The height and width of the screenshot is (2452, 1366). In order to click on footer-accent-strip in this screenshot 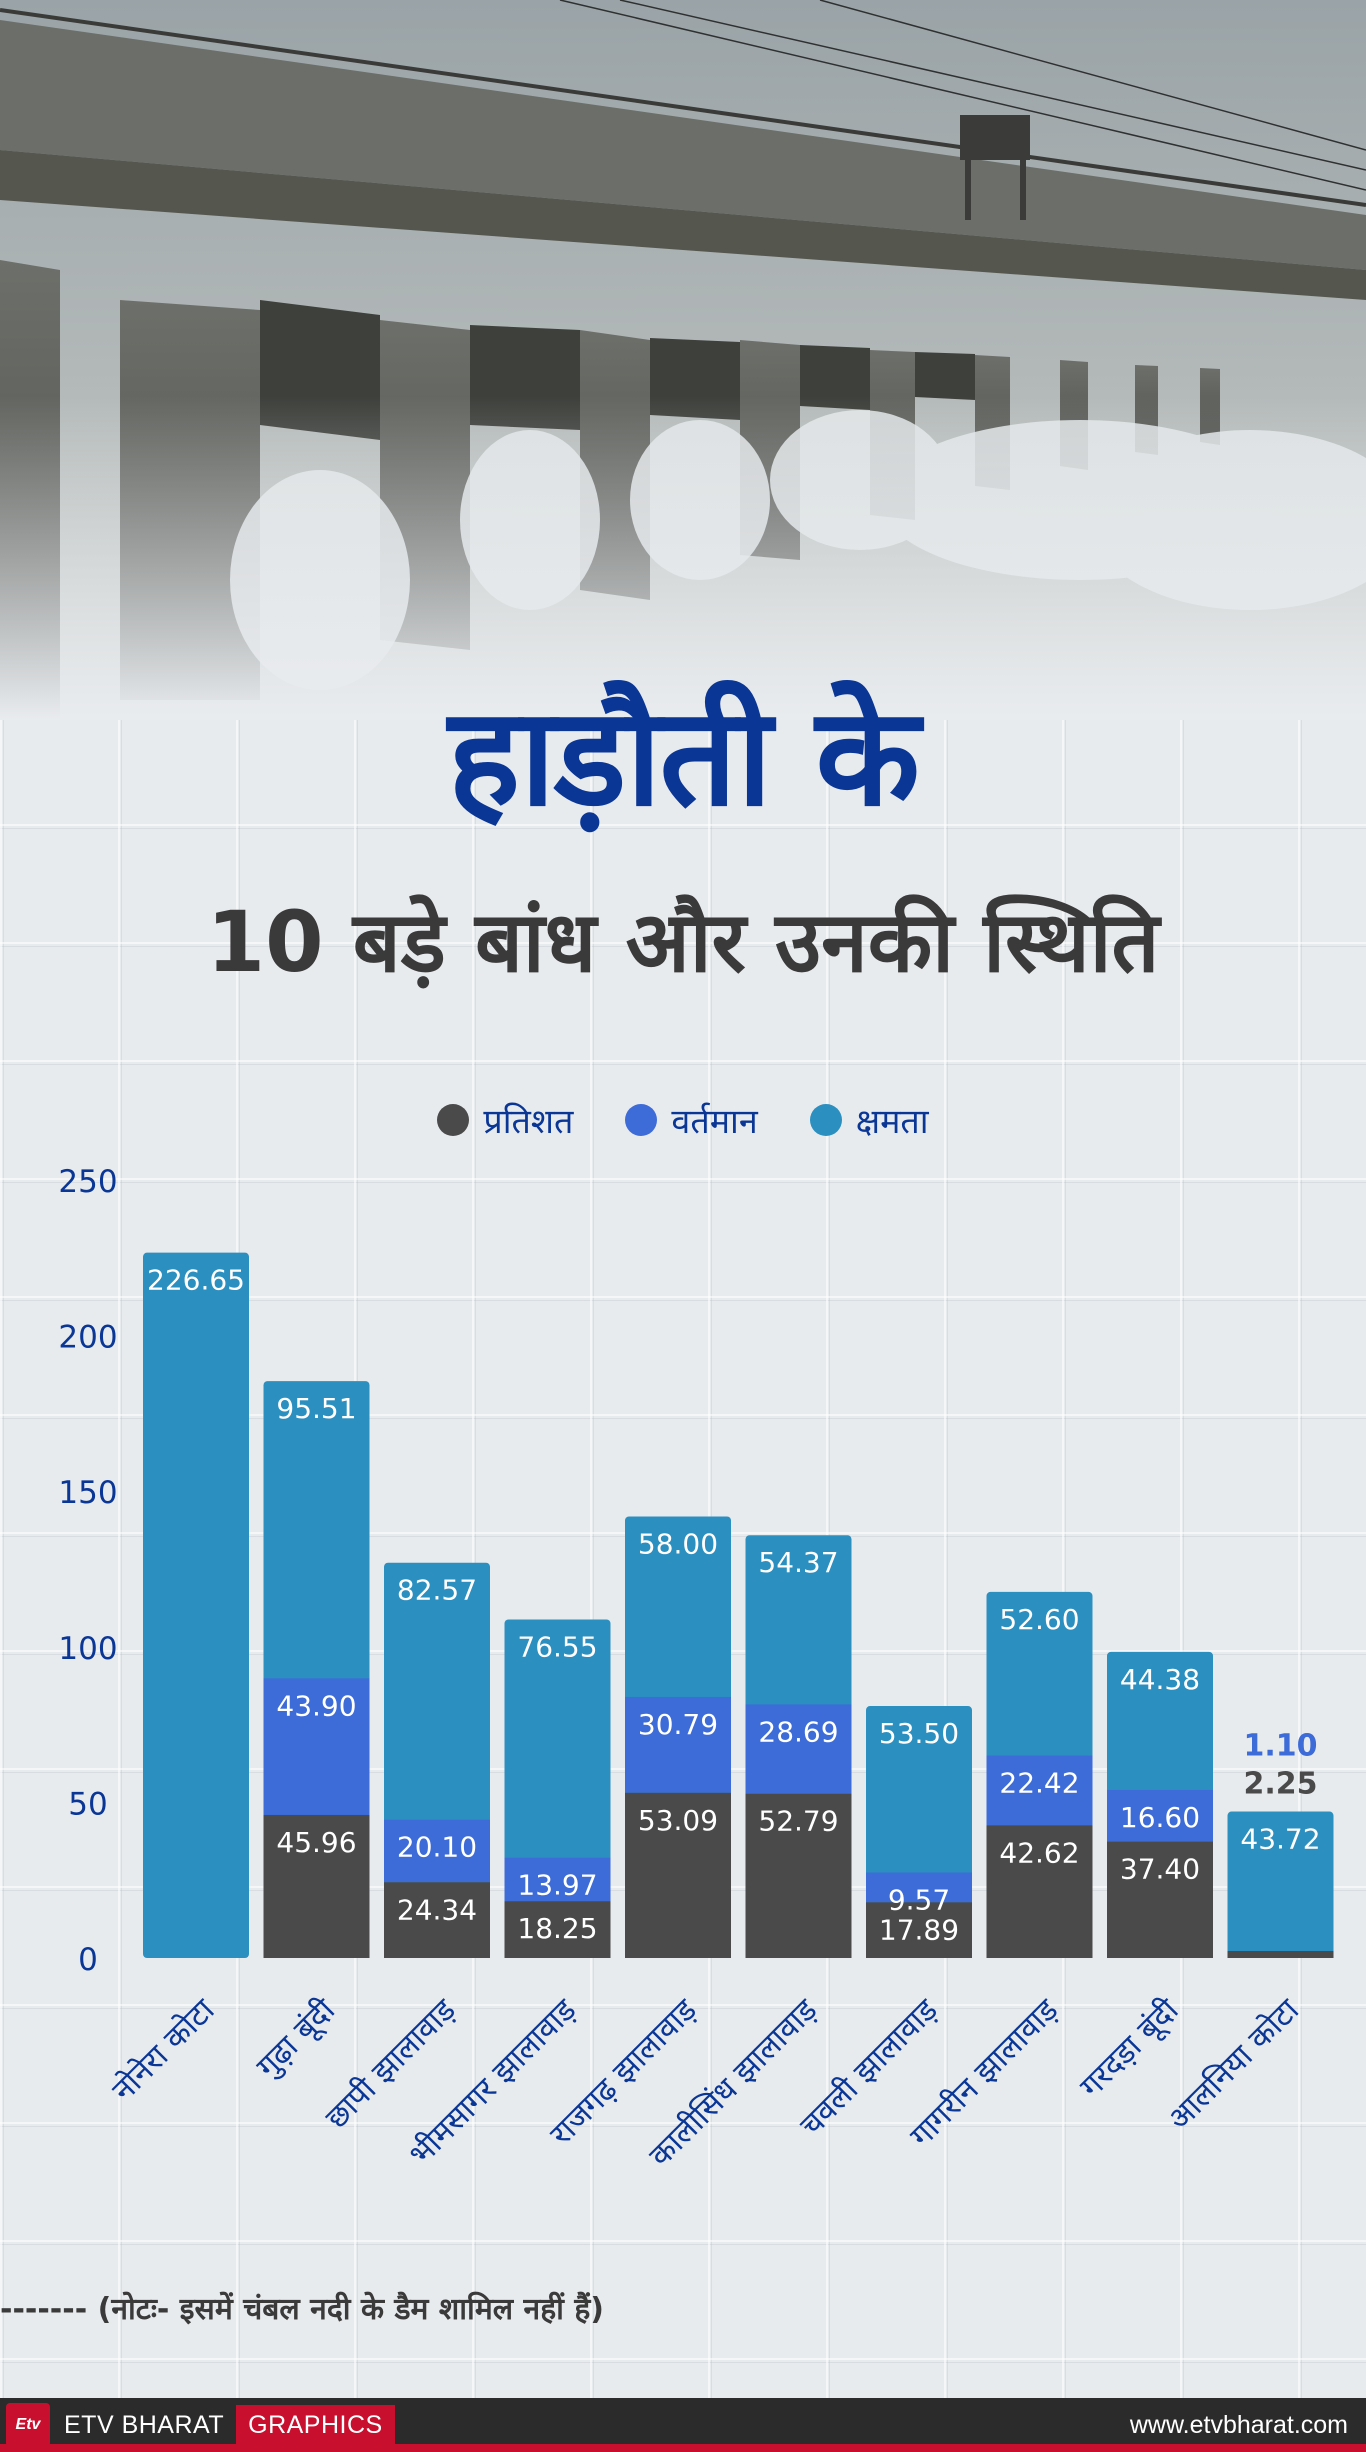, I will do `click(683, 2448)`.